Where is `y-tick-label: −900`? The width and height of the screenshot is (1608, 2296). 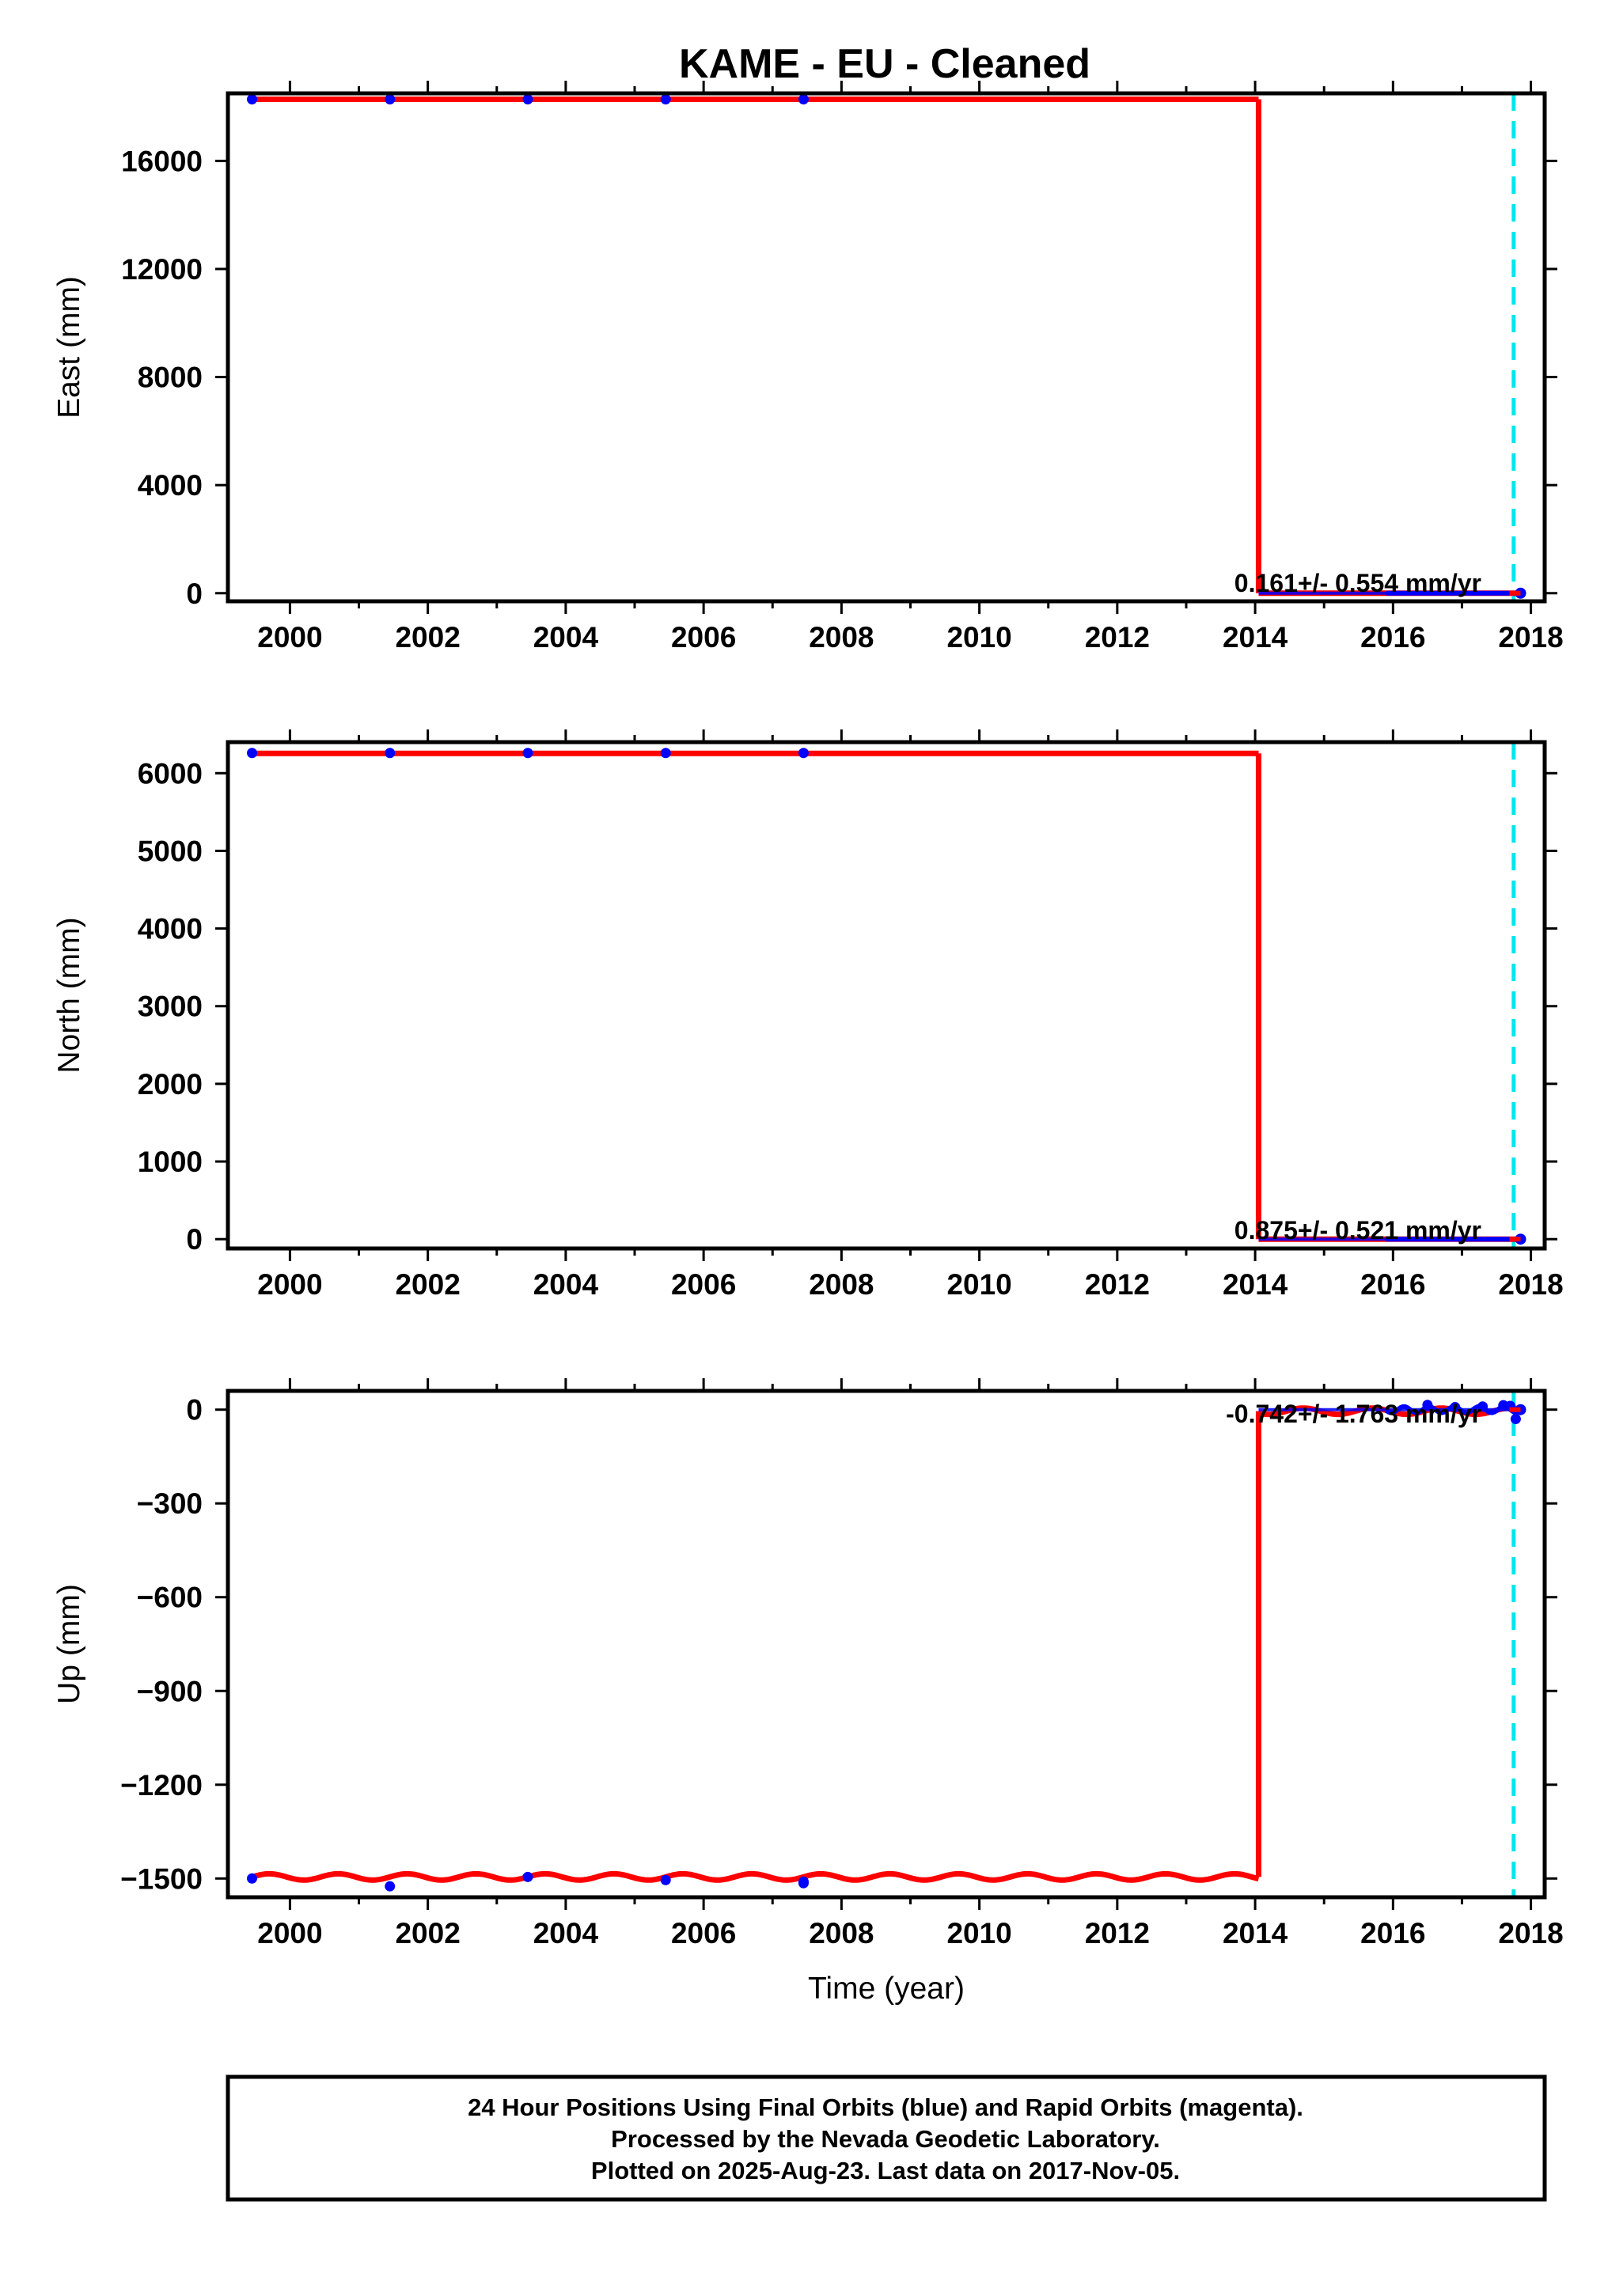 y-tick-label: −900 is located at coordinates (170, 1691).